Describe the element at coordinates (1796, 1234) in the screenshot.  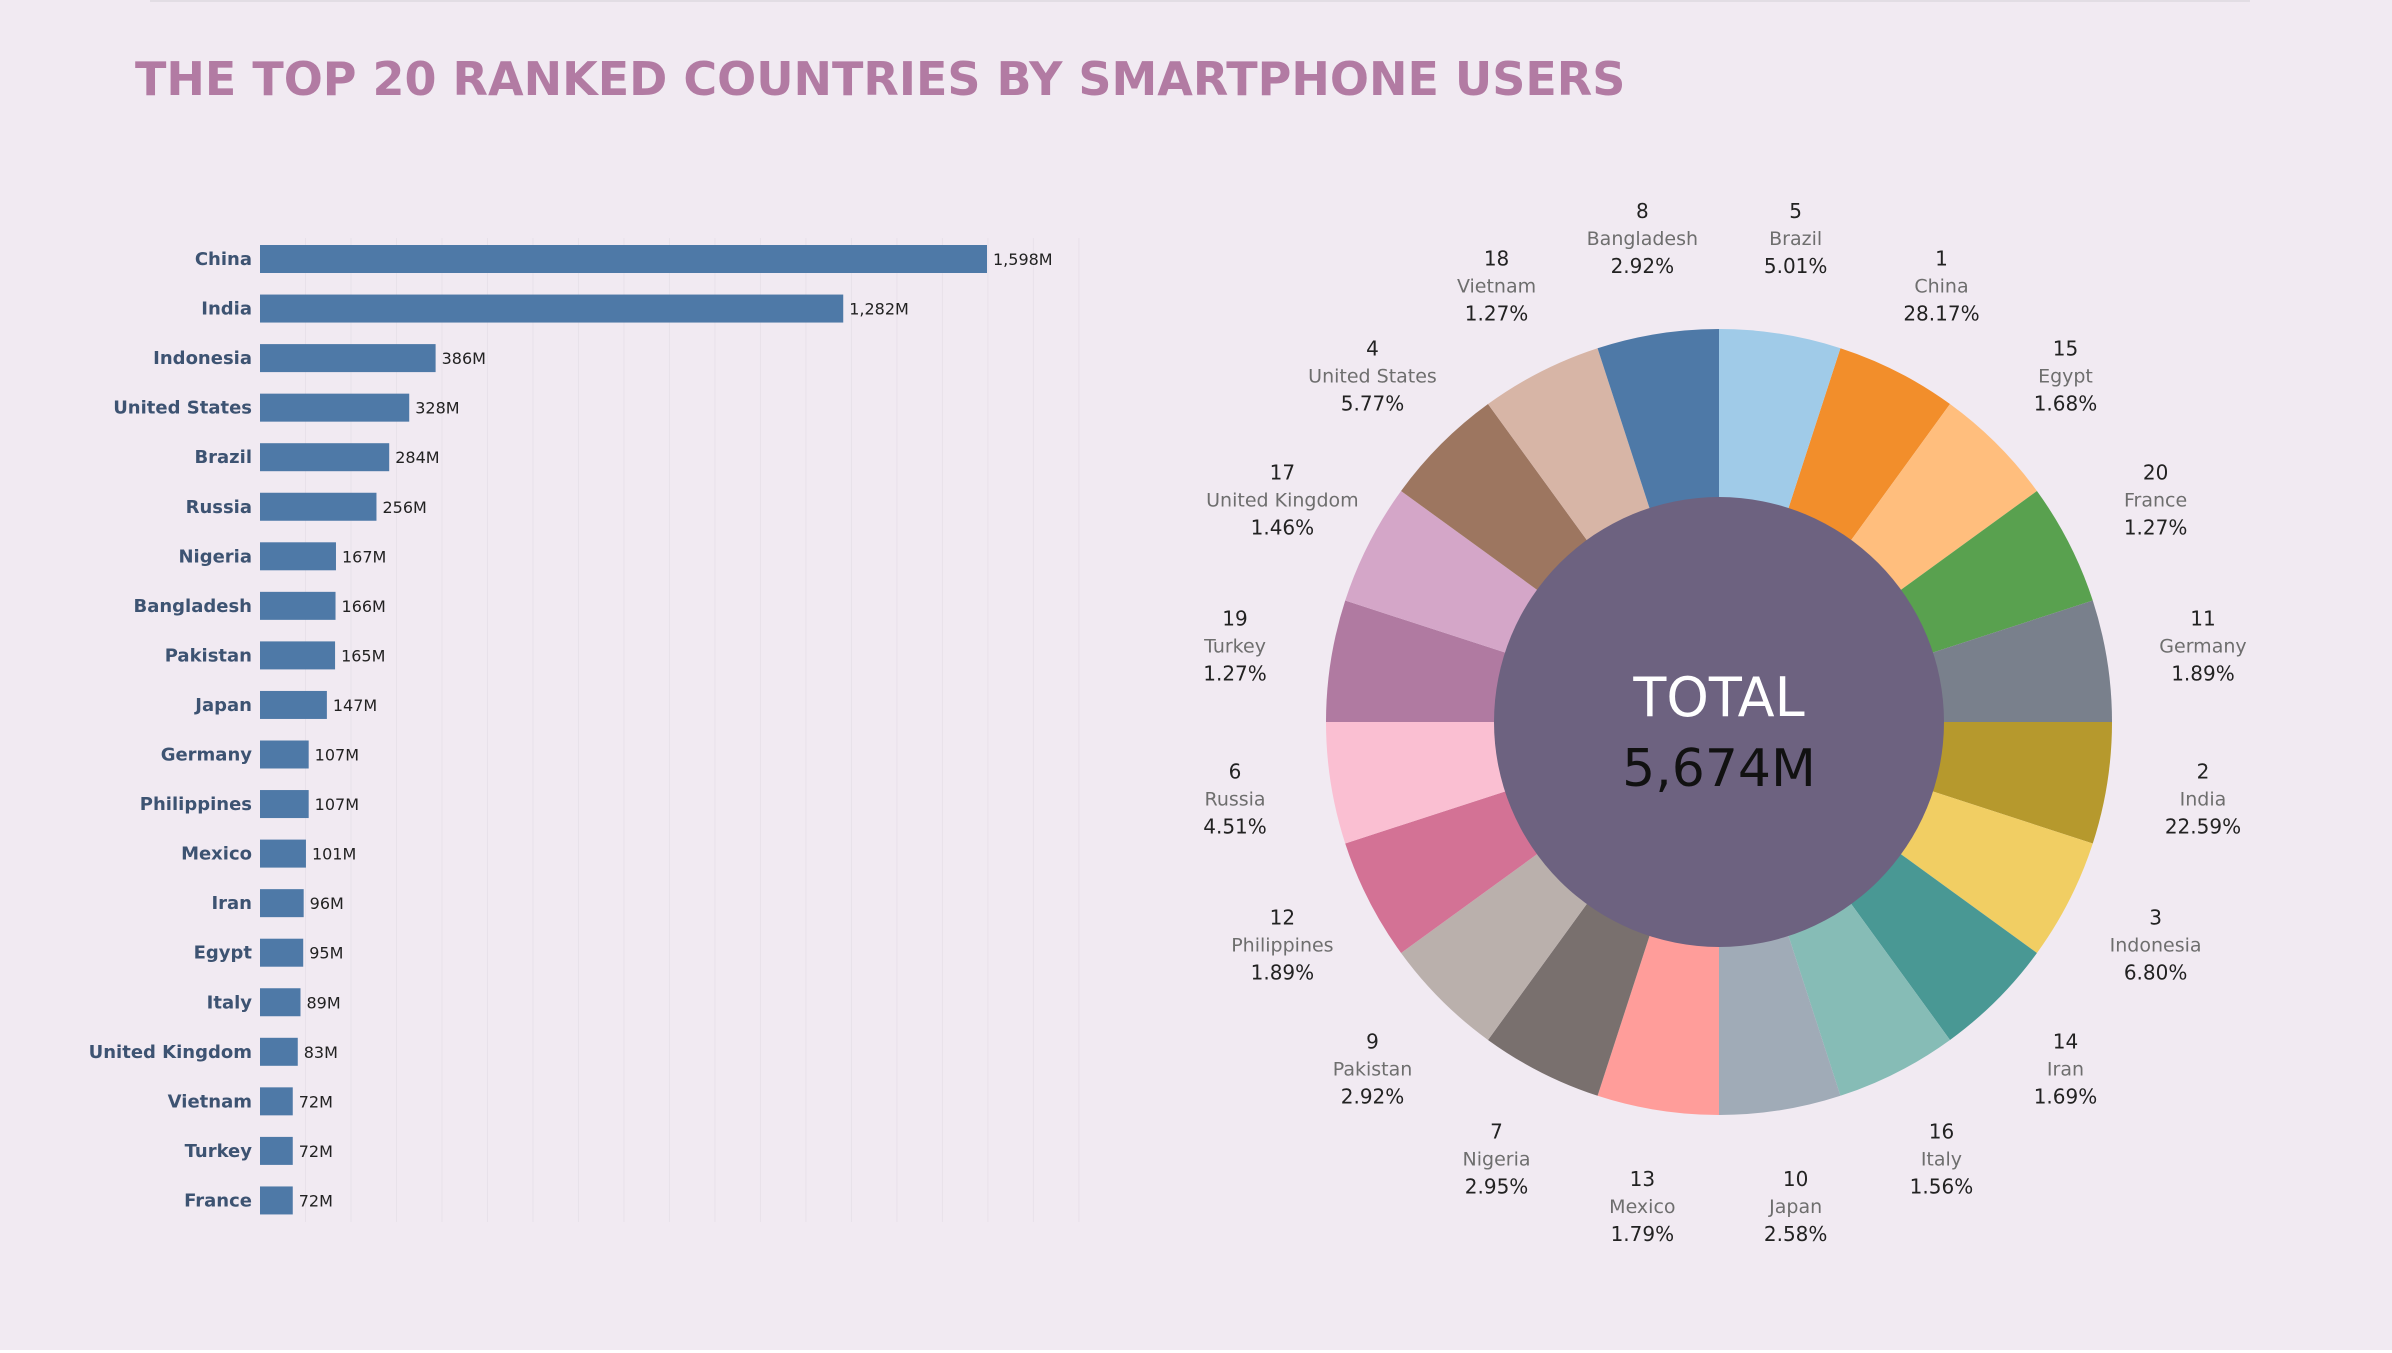
I see `slice-percent: 2.58%` at that location.